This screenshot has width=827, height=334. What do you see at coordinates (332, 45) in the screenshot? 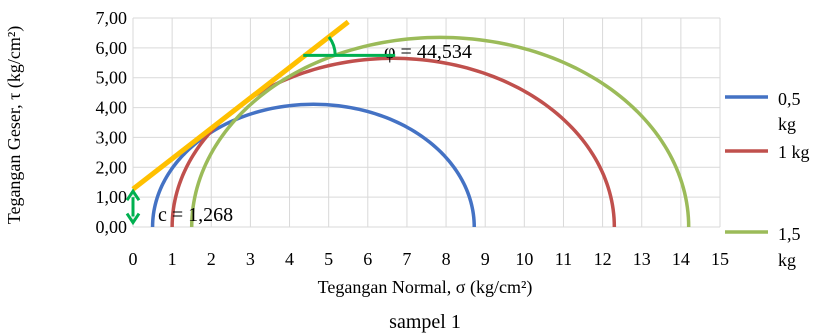
I see `phi-angle-arc` at bounding box center [332, 45].